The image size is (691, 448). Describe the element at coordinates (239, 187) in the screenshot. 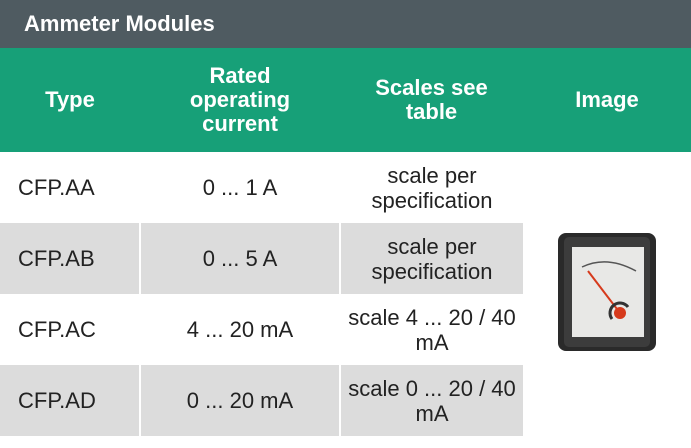

I see `cell: 0 ... 1 A` at that location.